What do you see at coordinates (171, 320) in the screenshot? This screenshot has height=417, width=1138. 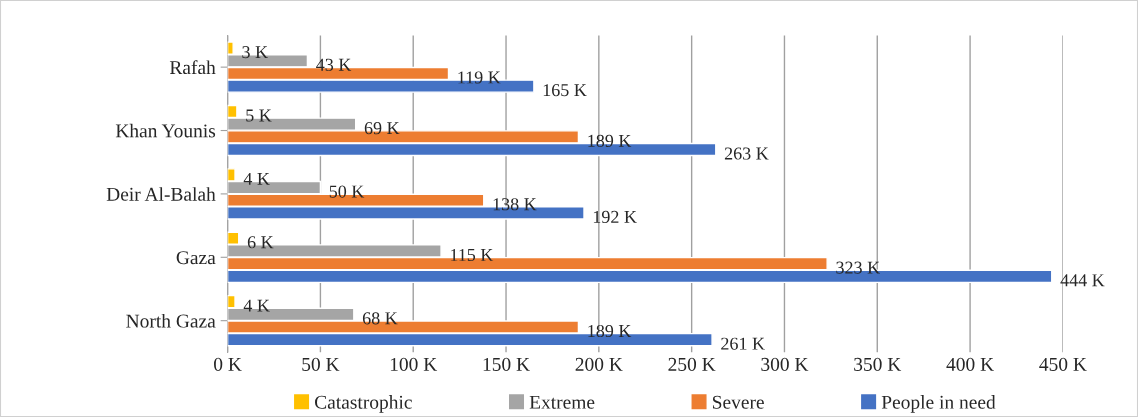 I see `y-tick-label: North Gaza` at bounding box center [171, 320].